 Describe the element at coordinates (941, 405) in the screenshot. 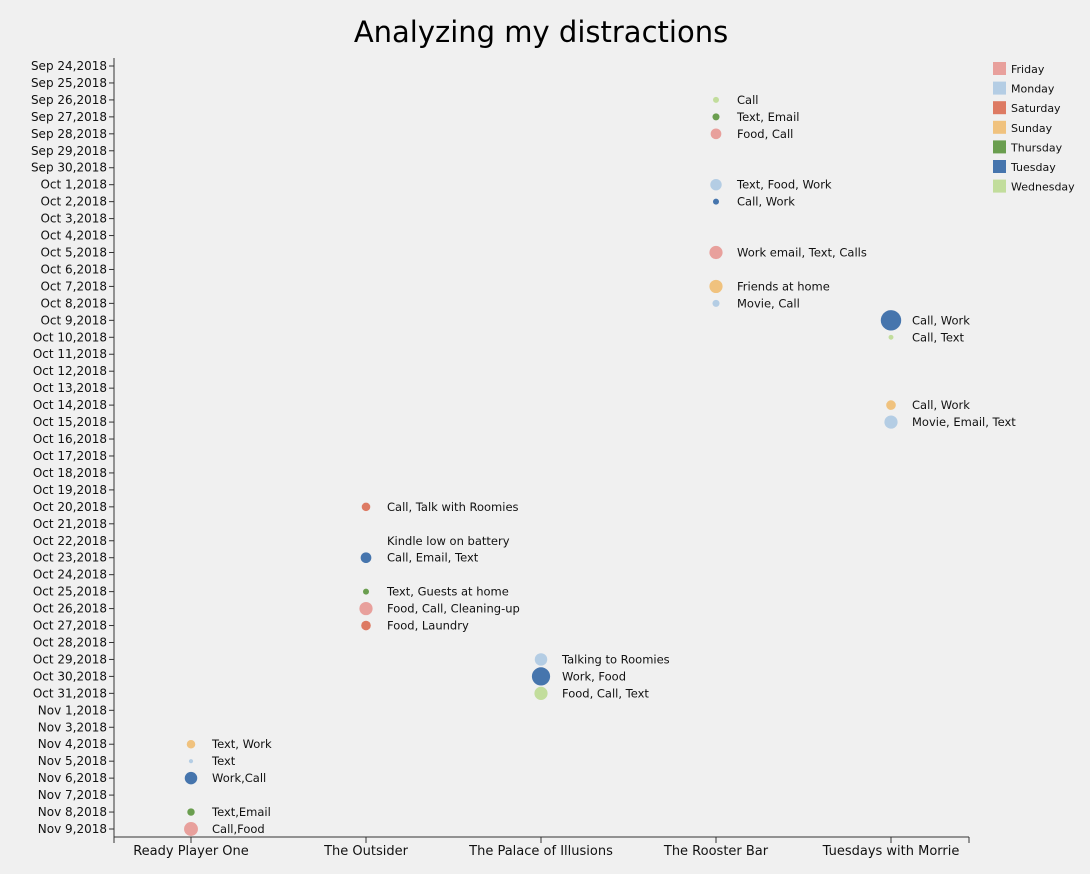

I see `data-point-label: Call, Work` at that location.